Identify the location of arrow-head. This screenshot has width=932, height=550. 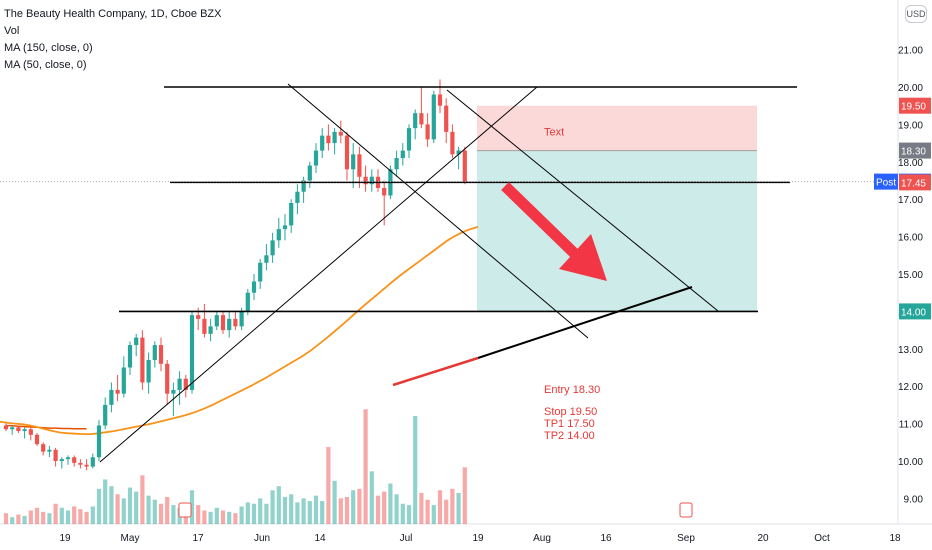
(583, 257).